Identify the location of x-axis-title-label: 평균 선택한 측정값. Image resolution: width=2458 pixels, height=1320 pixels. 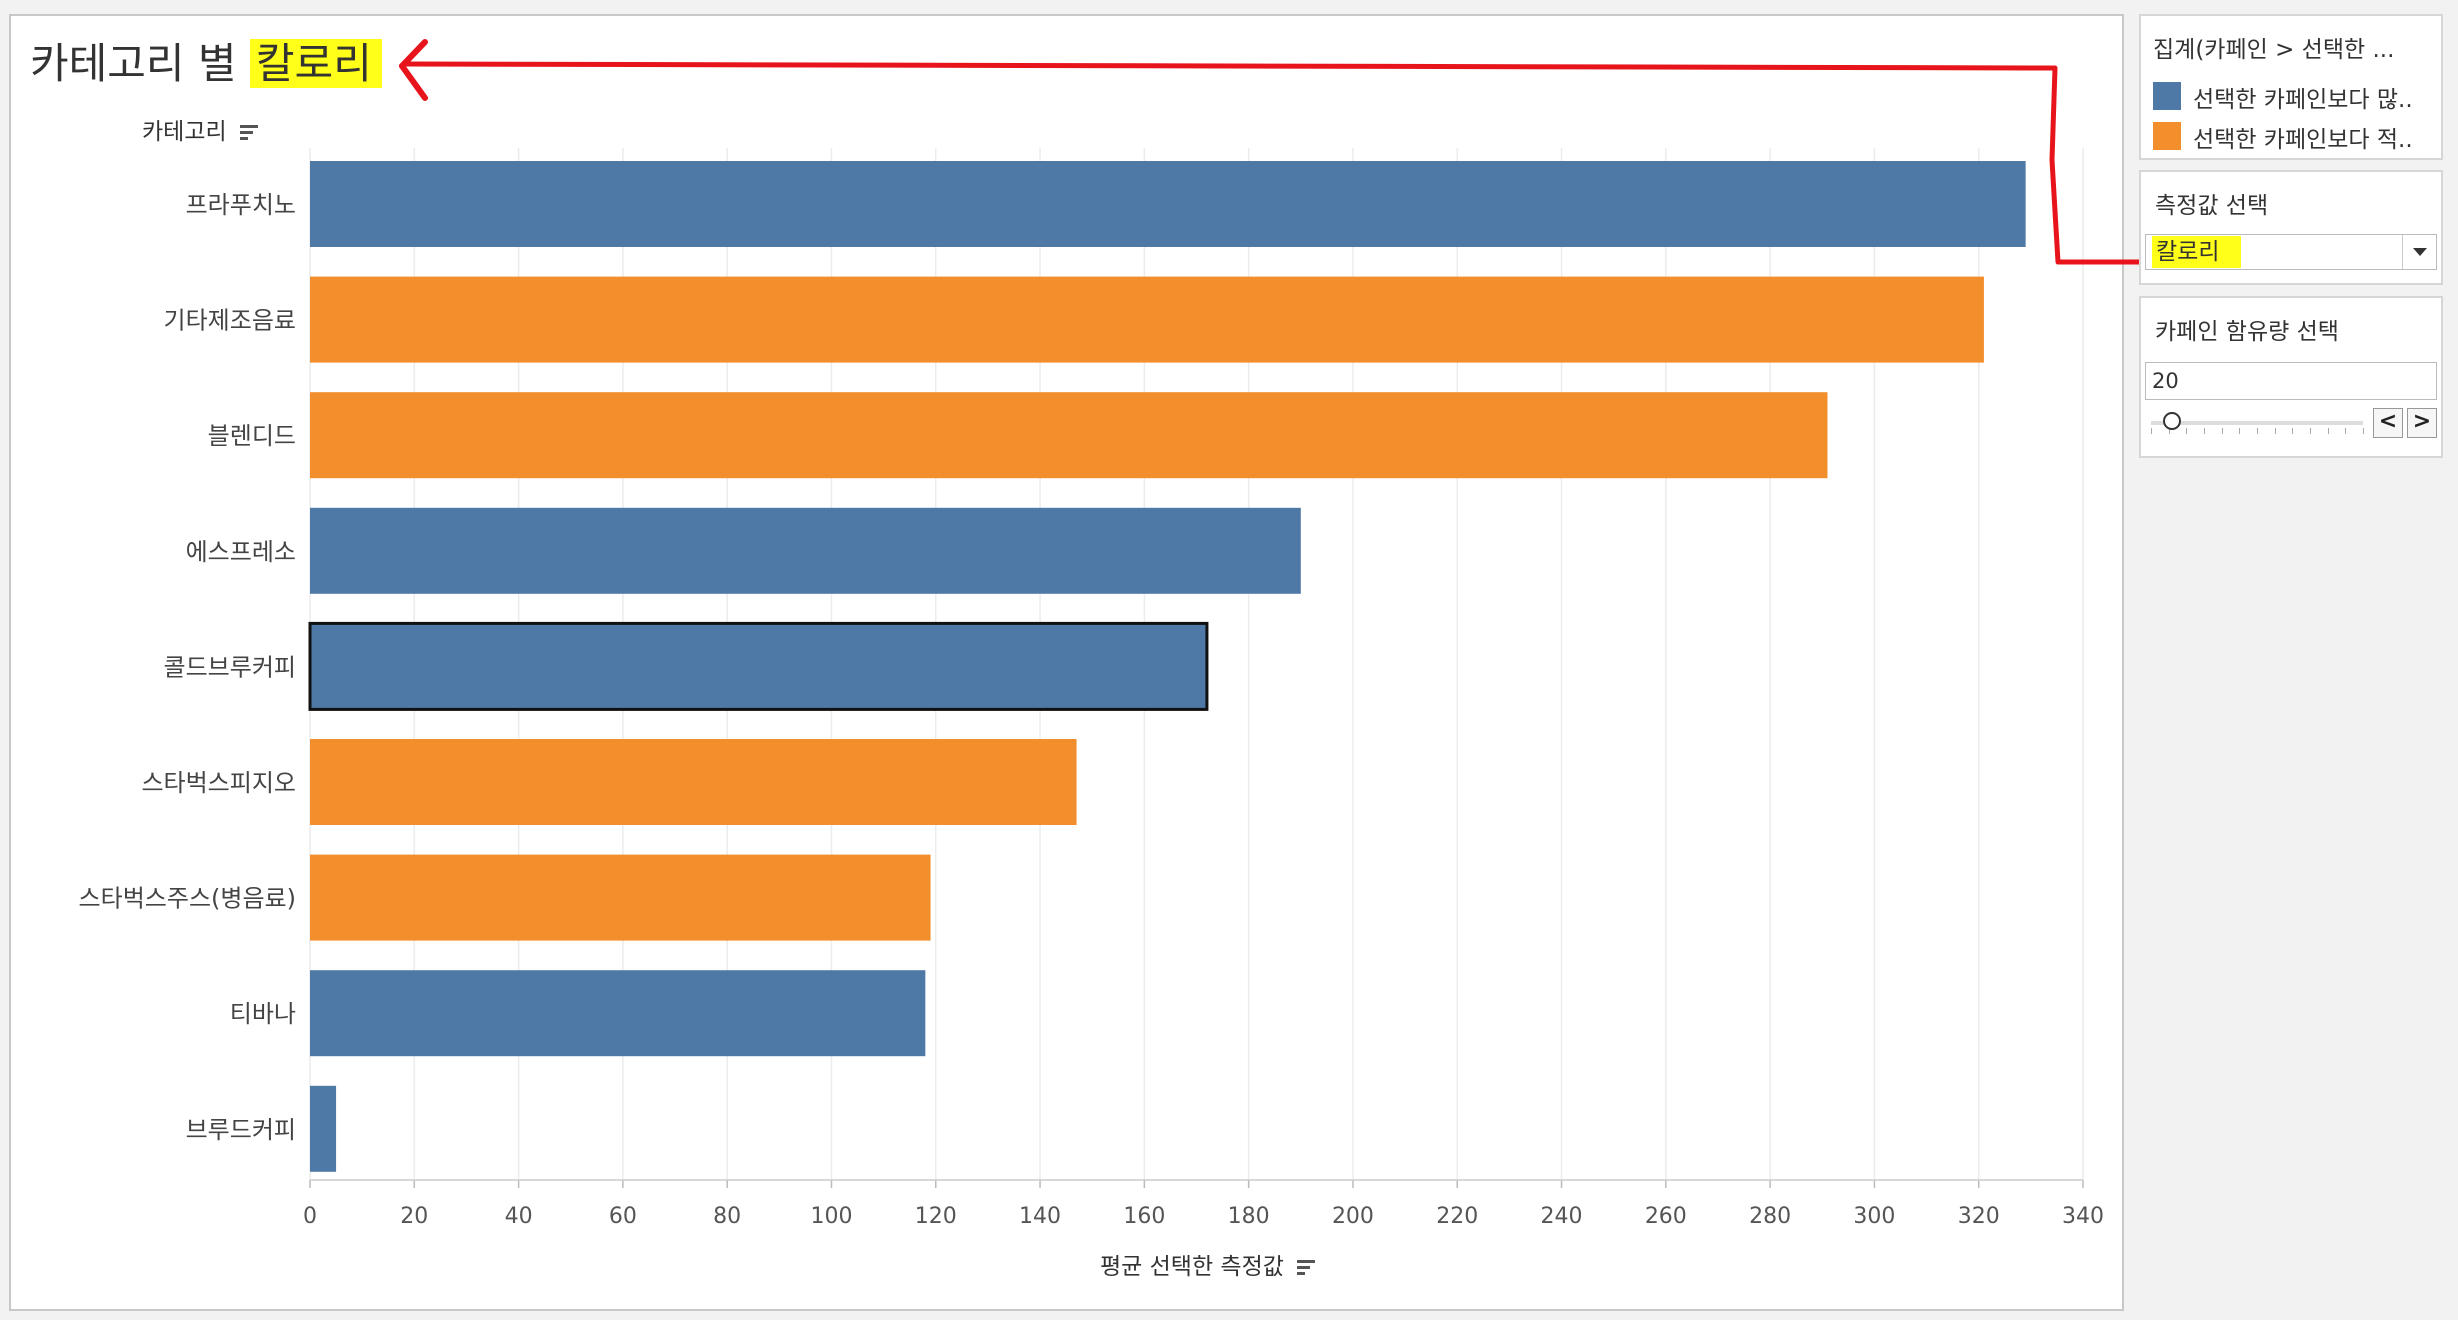
(1192, 1267).